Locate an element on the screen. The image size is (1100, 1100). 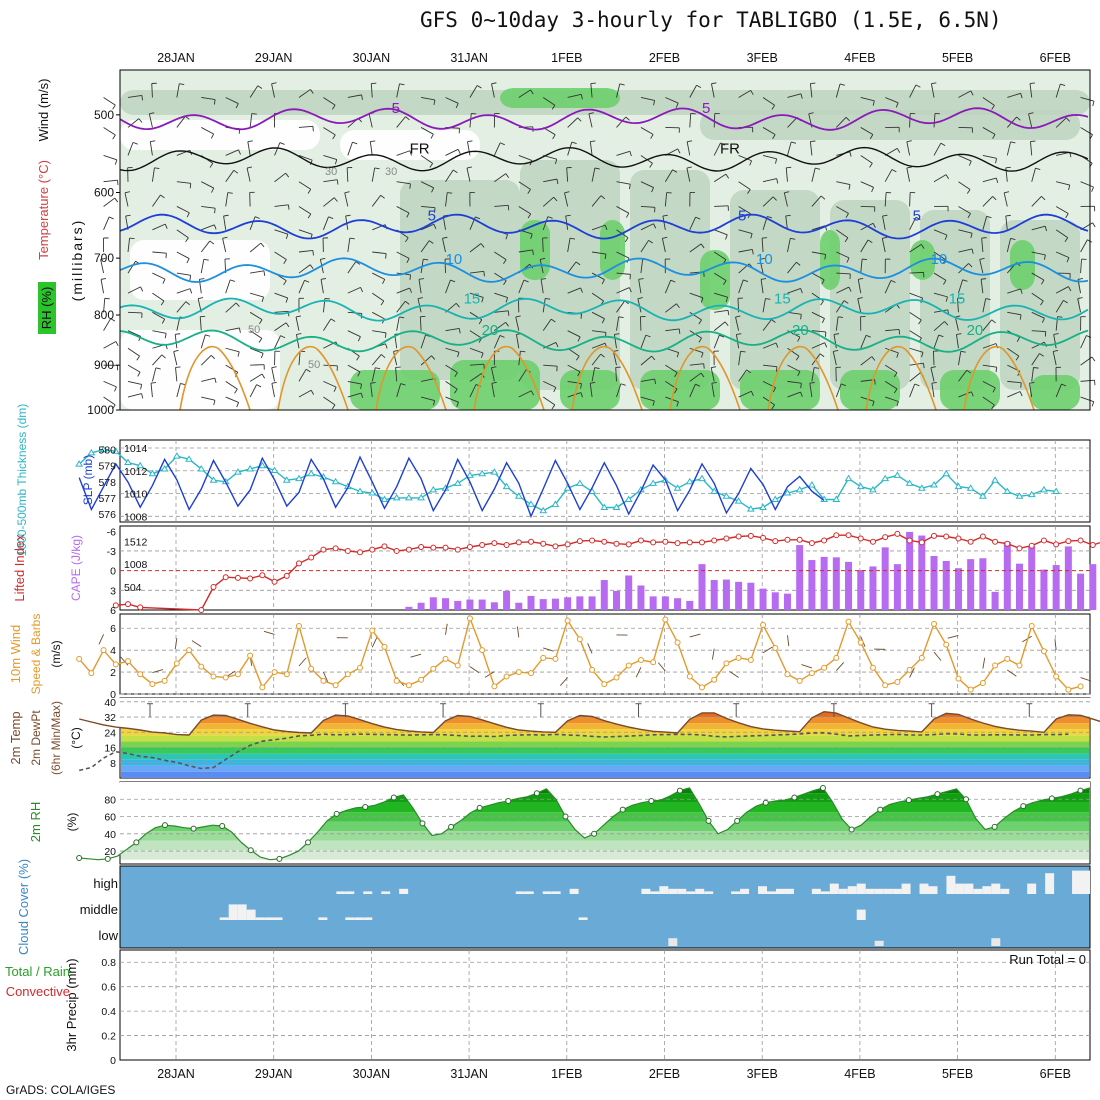
date-label-bottom: 6FEB is located at coordinates (1055, 1074).